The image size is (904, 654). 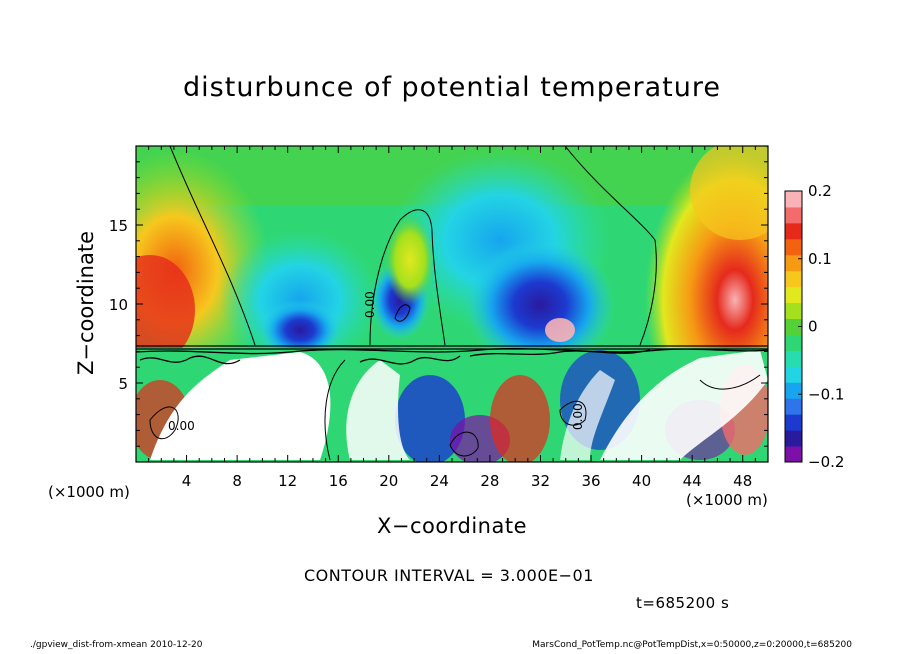 What do you see at coordinates (683, 603) in the screenshot?
I see `time-stamp: t=685200 s` at bounding box center [683, 603].